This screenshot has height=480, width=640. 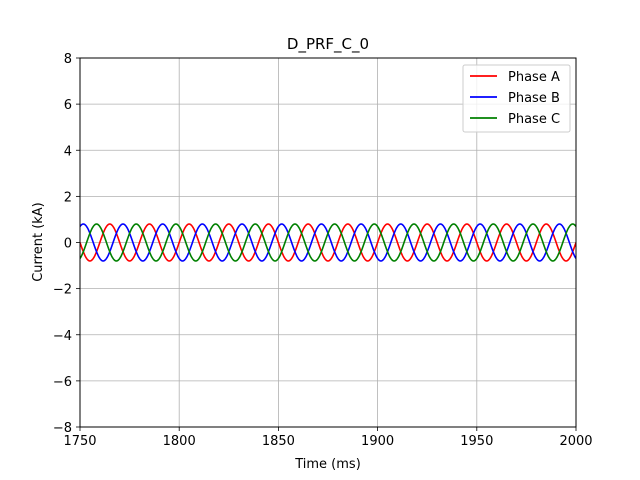 What do you see at coordinates (534, 77) in the screenshot?
I see `legend-label: Phase A` at bounding box center [534, 77].